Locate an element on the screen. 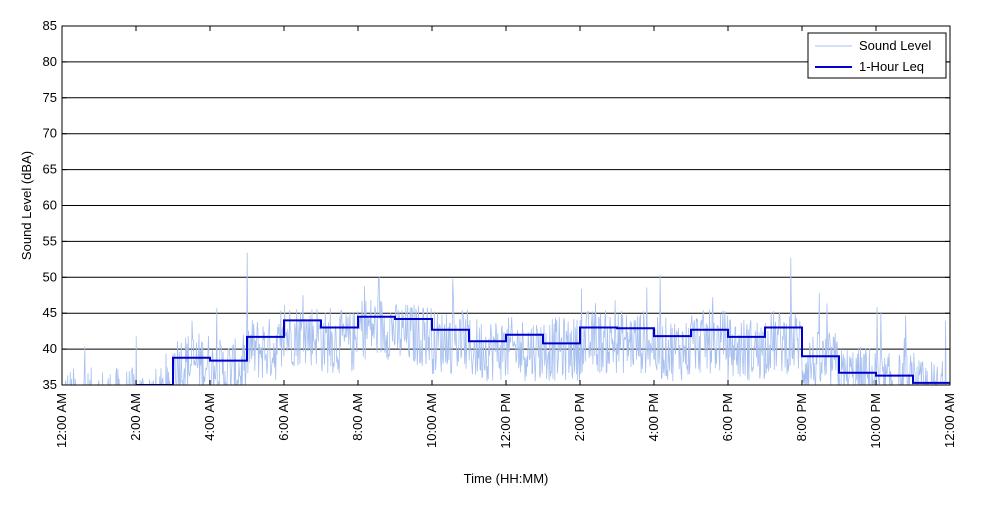 This screenshot has height=505, width=1000. y-tick-label: 80 is located at coordinates (50, 61).